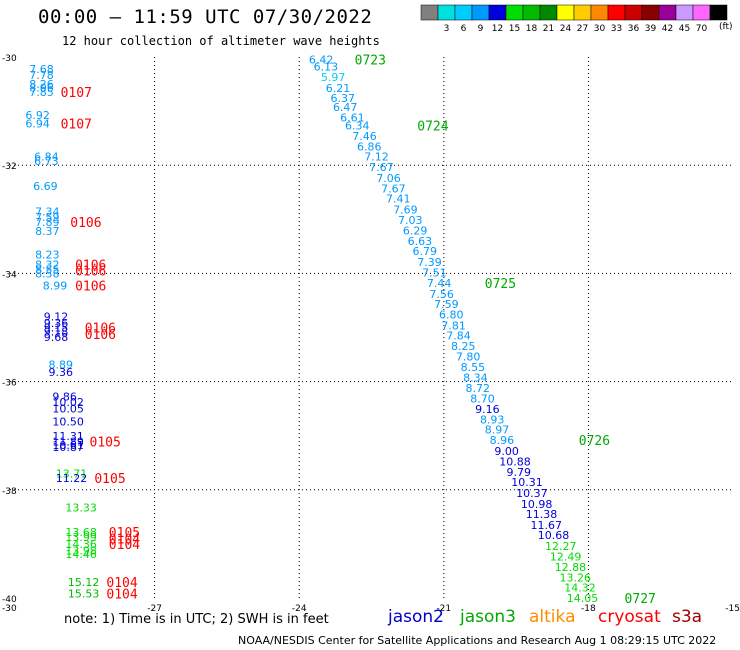 Image resolution: width=740 pixels, height=650 pixels. Describe the element at coordinates (338, 88) in the screenshot. I see `swh-value-label: 6.21` at that location.